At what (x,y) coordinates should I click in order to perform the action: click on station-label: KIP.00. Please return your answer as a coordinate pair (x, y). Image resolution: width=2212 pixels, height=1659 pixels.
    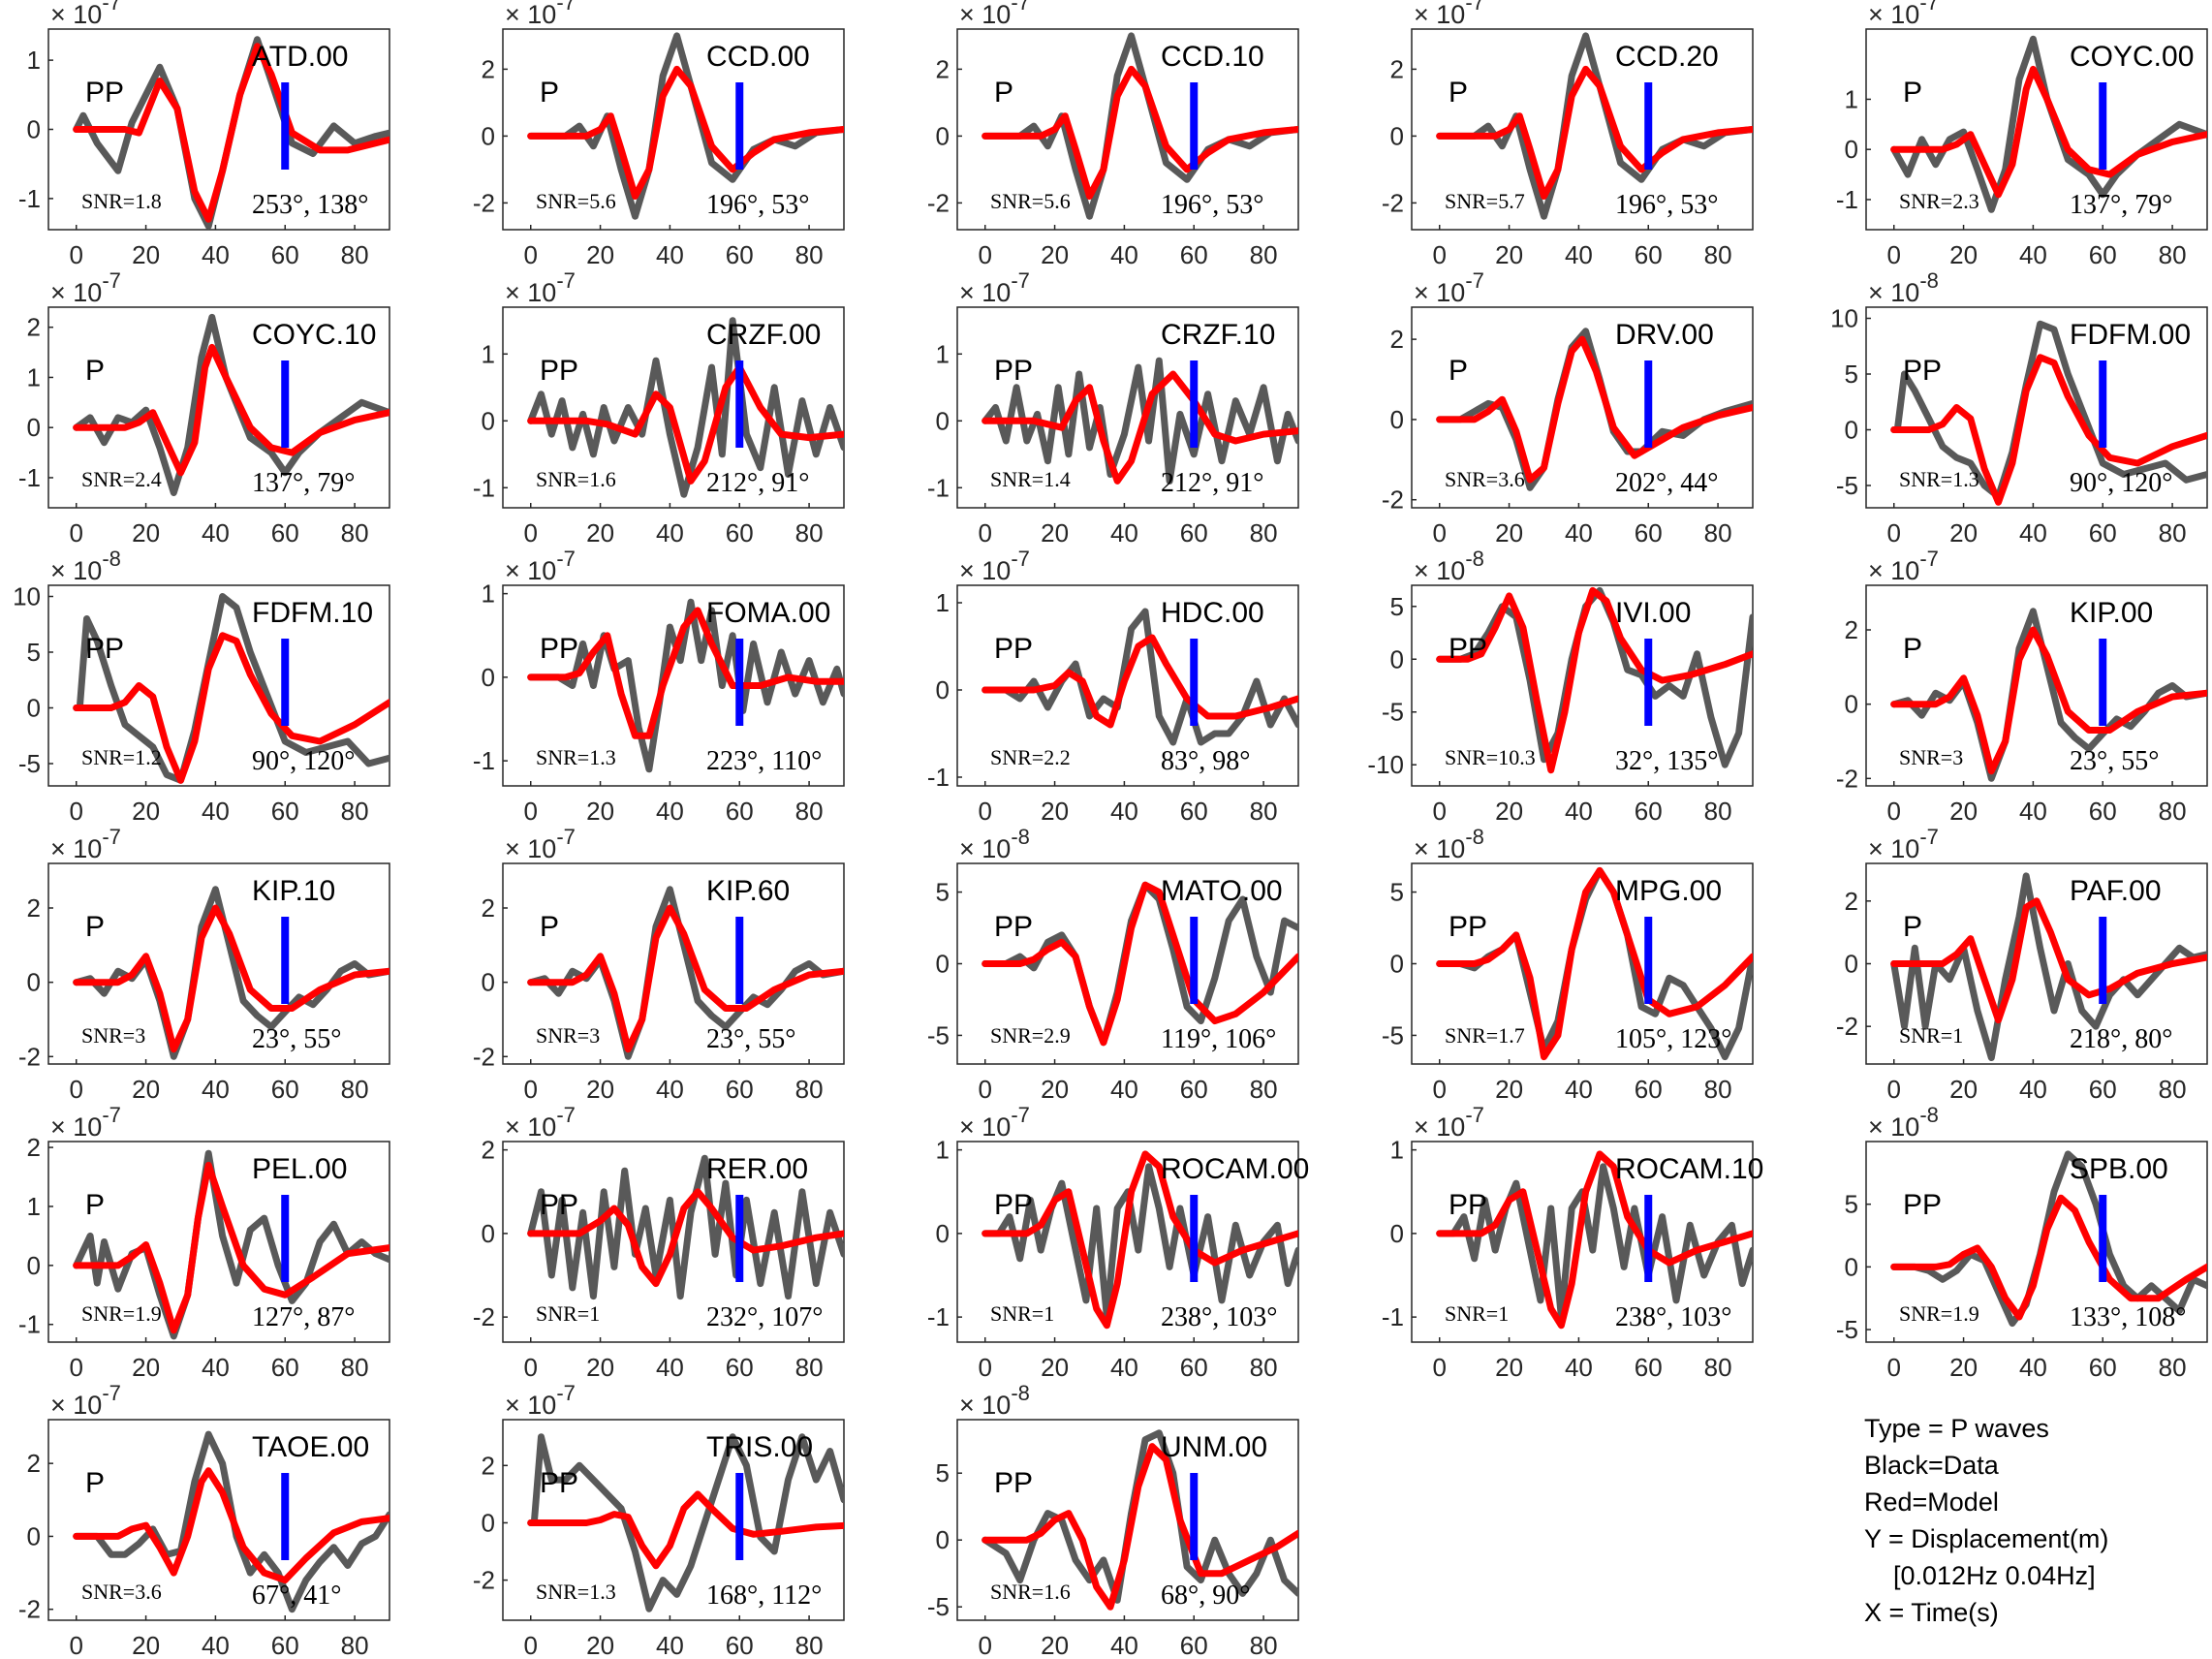
    Looking at the image, I should click on (2111, 613).